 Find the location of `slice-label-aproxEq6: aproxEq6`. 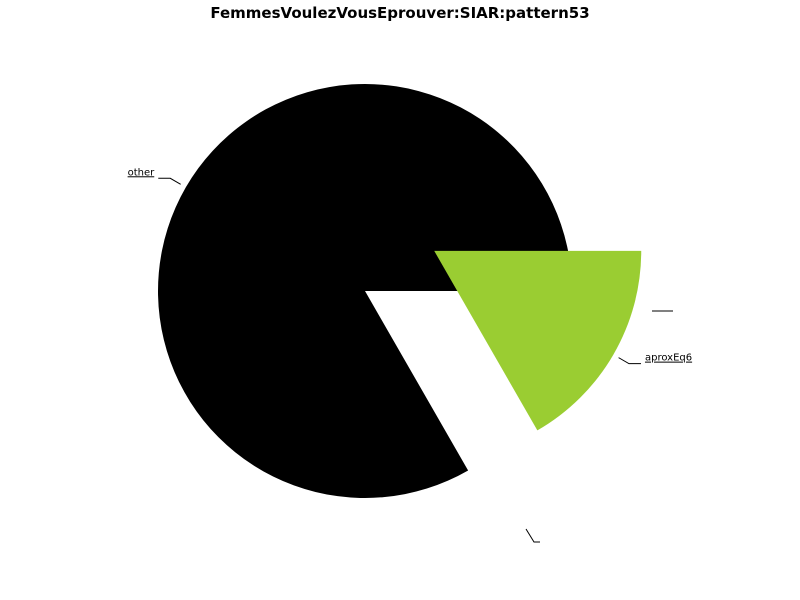

slice-label-aproxEq6: aproxEq6 is located at coordinates (668, 358).